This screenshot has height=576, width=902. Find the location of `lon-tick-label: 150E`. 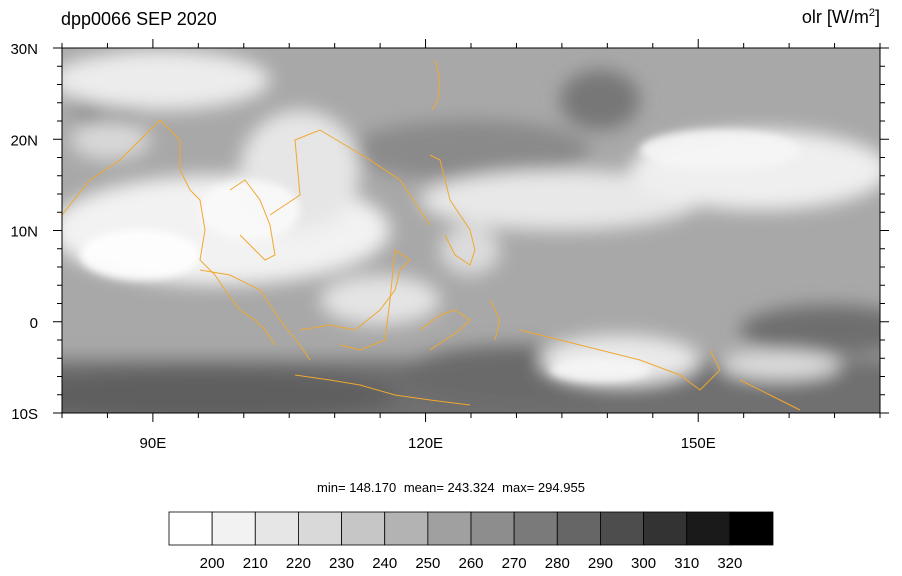

lon-tick-label: 150E is located at coordinates (698, 443).